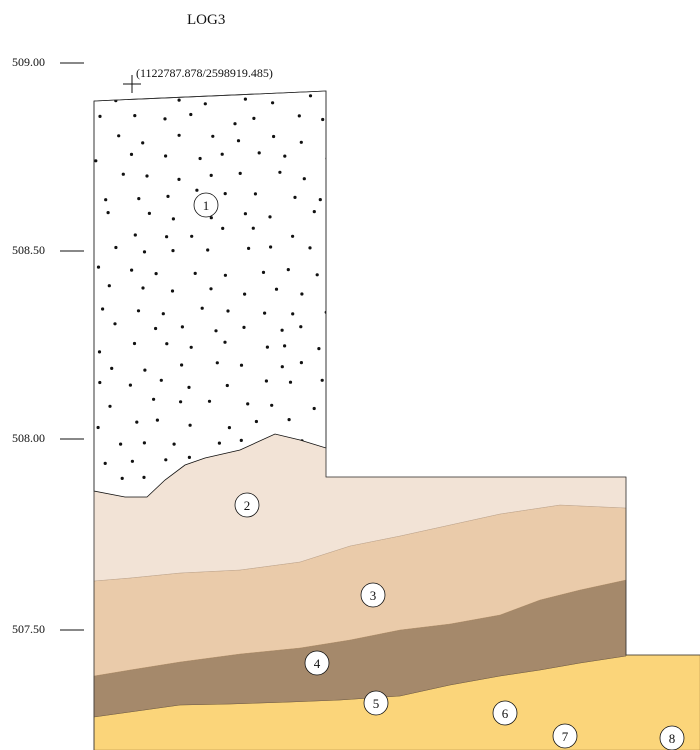  I want to click on layer-3-marker: 3, so click(373, 595).